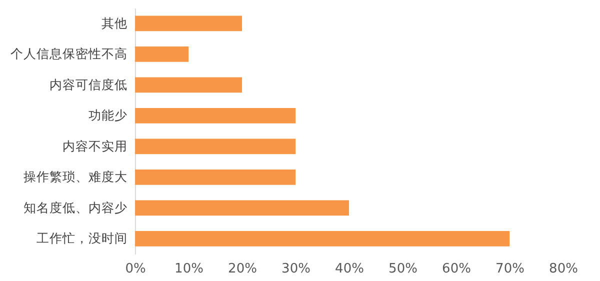 The image size is (600, 281). I want to click on x-tick-label: 70%, so click(510, 269).